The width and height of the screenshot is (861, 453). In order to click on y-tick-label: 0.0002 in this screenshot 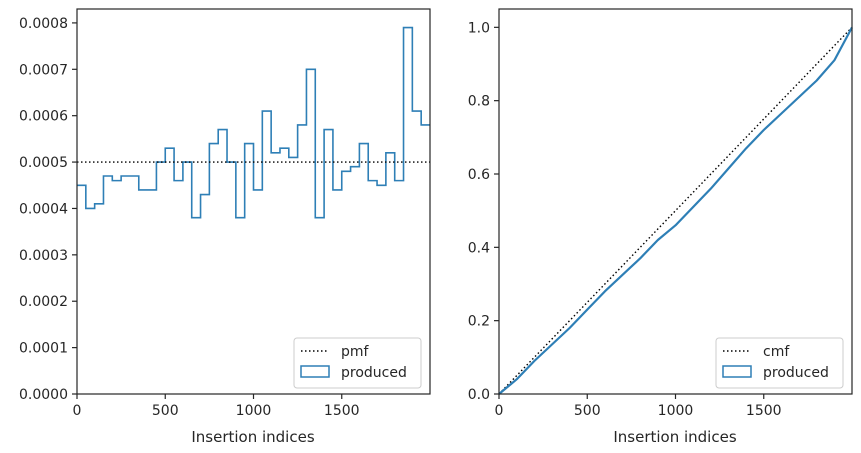, I will do `click(43, 302)`.